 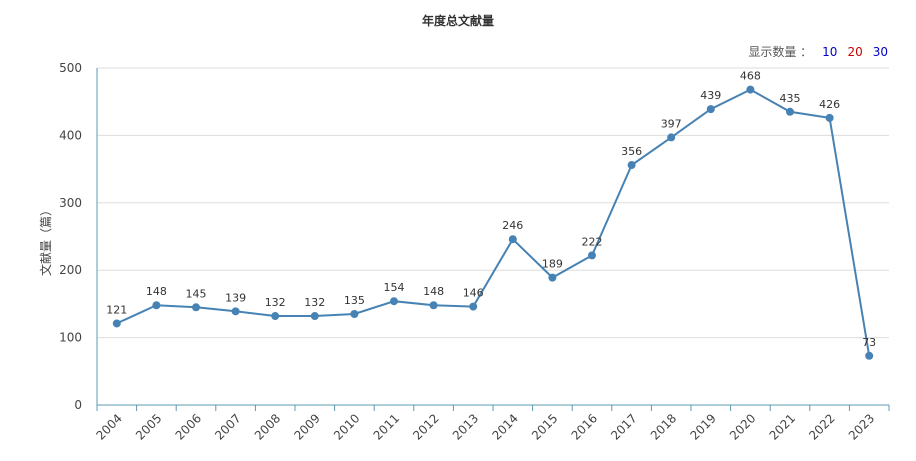 I want to click on y-tick-label: 100, so click(x=70, y=338).